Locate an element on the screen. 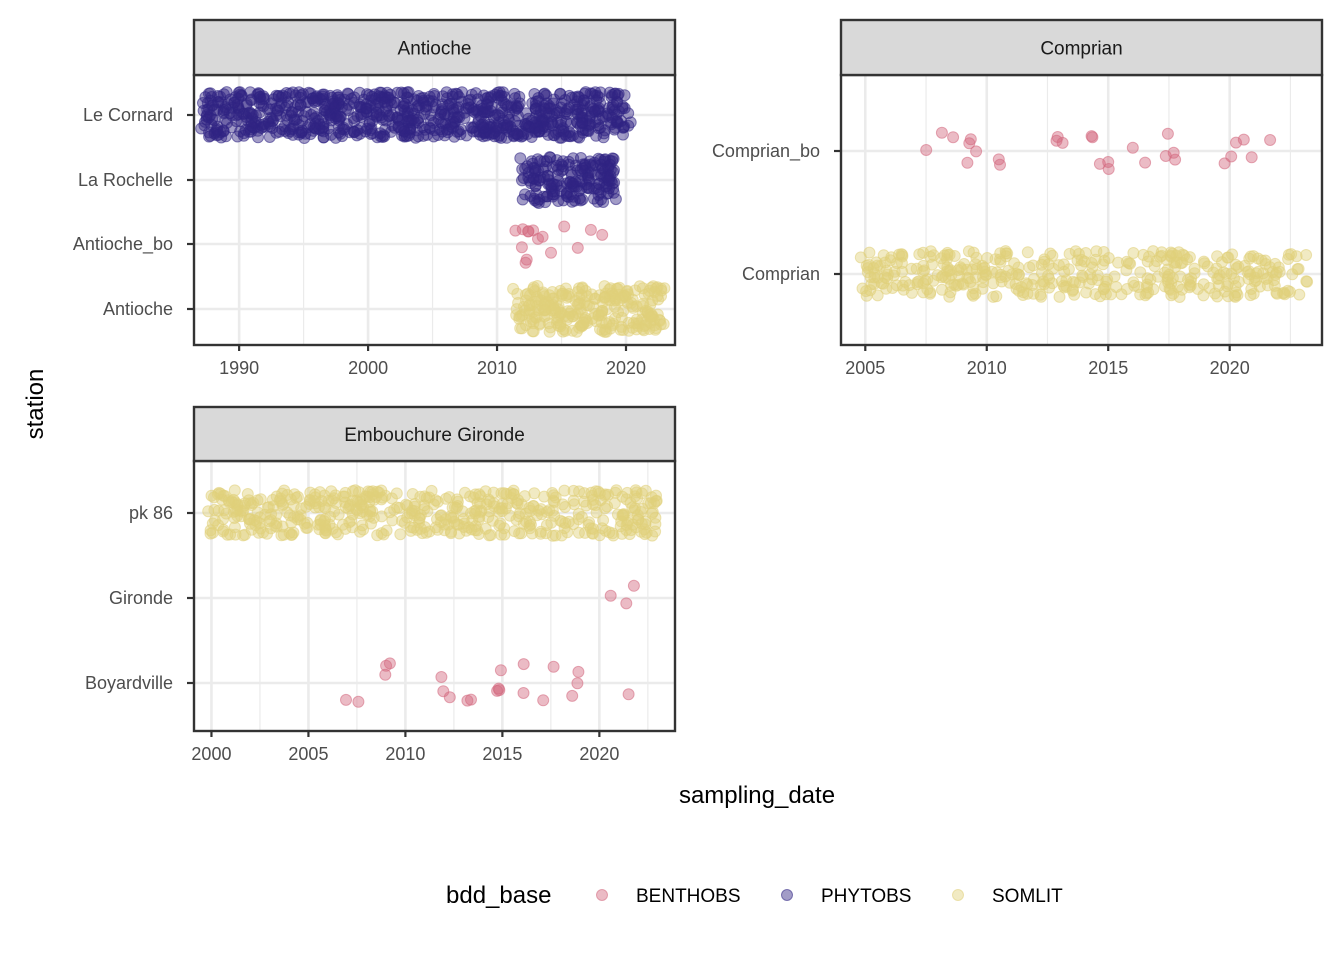  x-tick-label: 2000 is located at coordinates (211, 754).